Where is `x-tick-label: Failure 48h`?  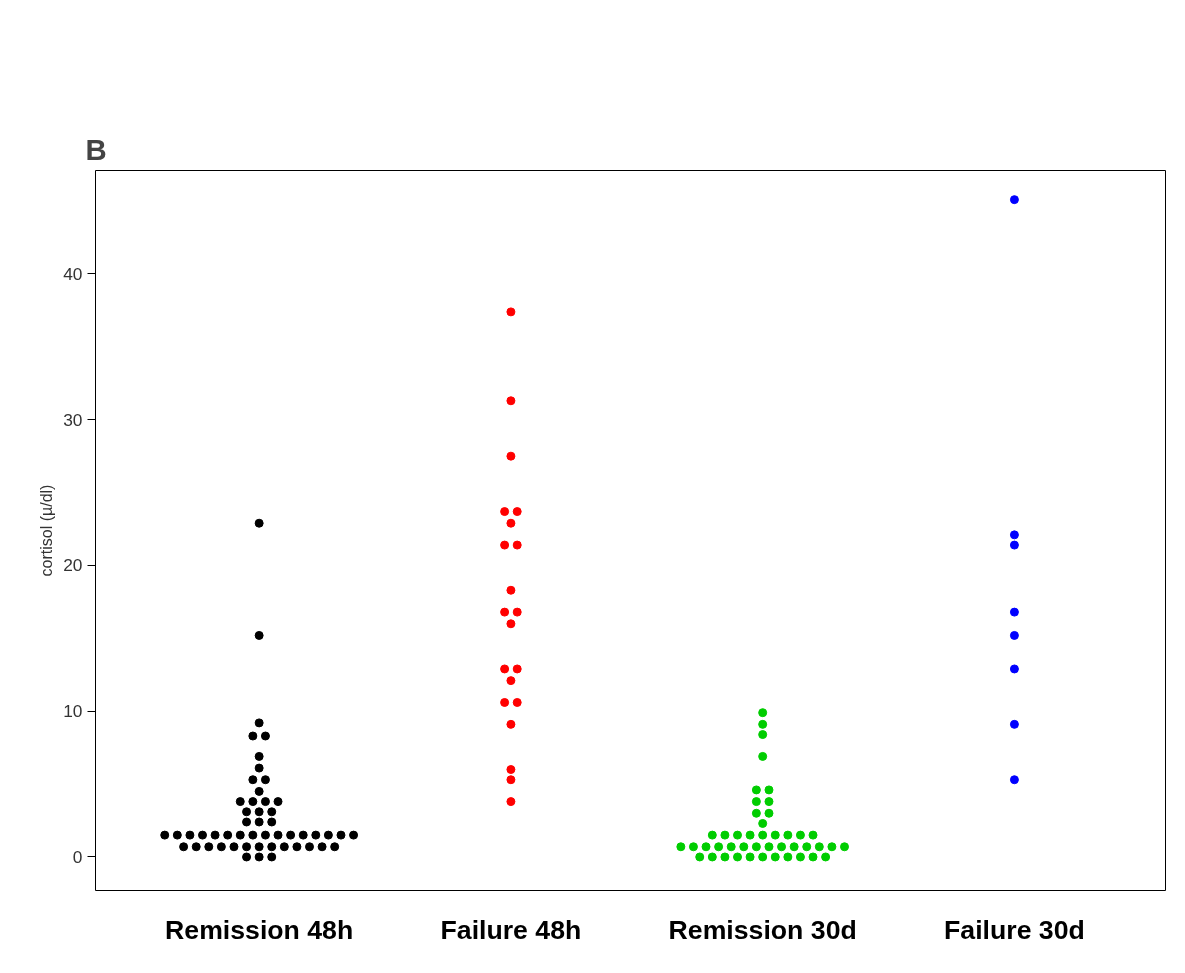 x-tick-label: Failure 48h is located at coordinates (511, 929).